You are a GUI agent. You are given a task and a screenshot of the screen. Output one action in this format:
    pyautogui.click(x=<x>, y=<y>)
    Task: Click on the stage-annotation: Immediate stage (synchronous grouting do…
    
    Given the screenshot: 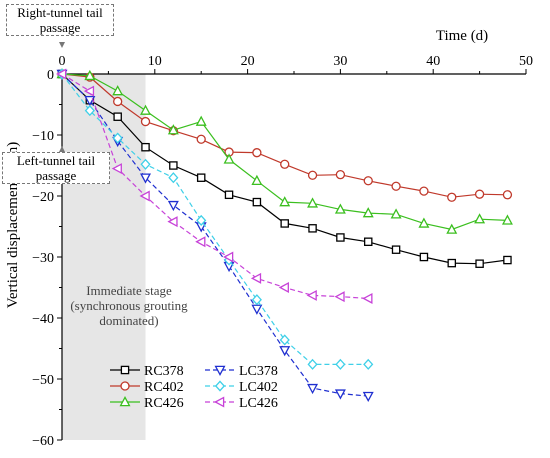 What is the action you would take?
    pyautogui.click(x=129, y=305)
    